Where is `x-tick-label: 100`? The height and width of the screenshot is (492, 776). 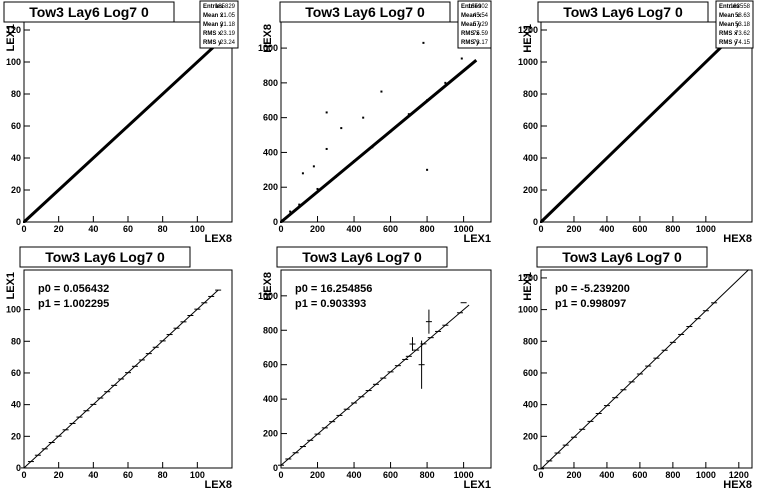 x-tick-label: 100 is located at coordinates (197, 229).